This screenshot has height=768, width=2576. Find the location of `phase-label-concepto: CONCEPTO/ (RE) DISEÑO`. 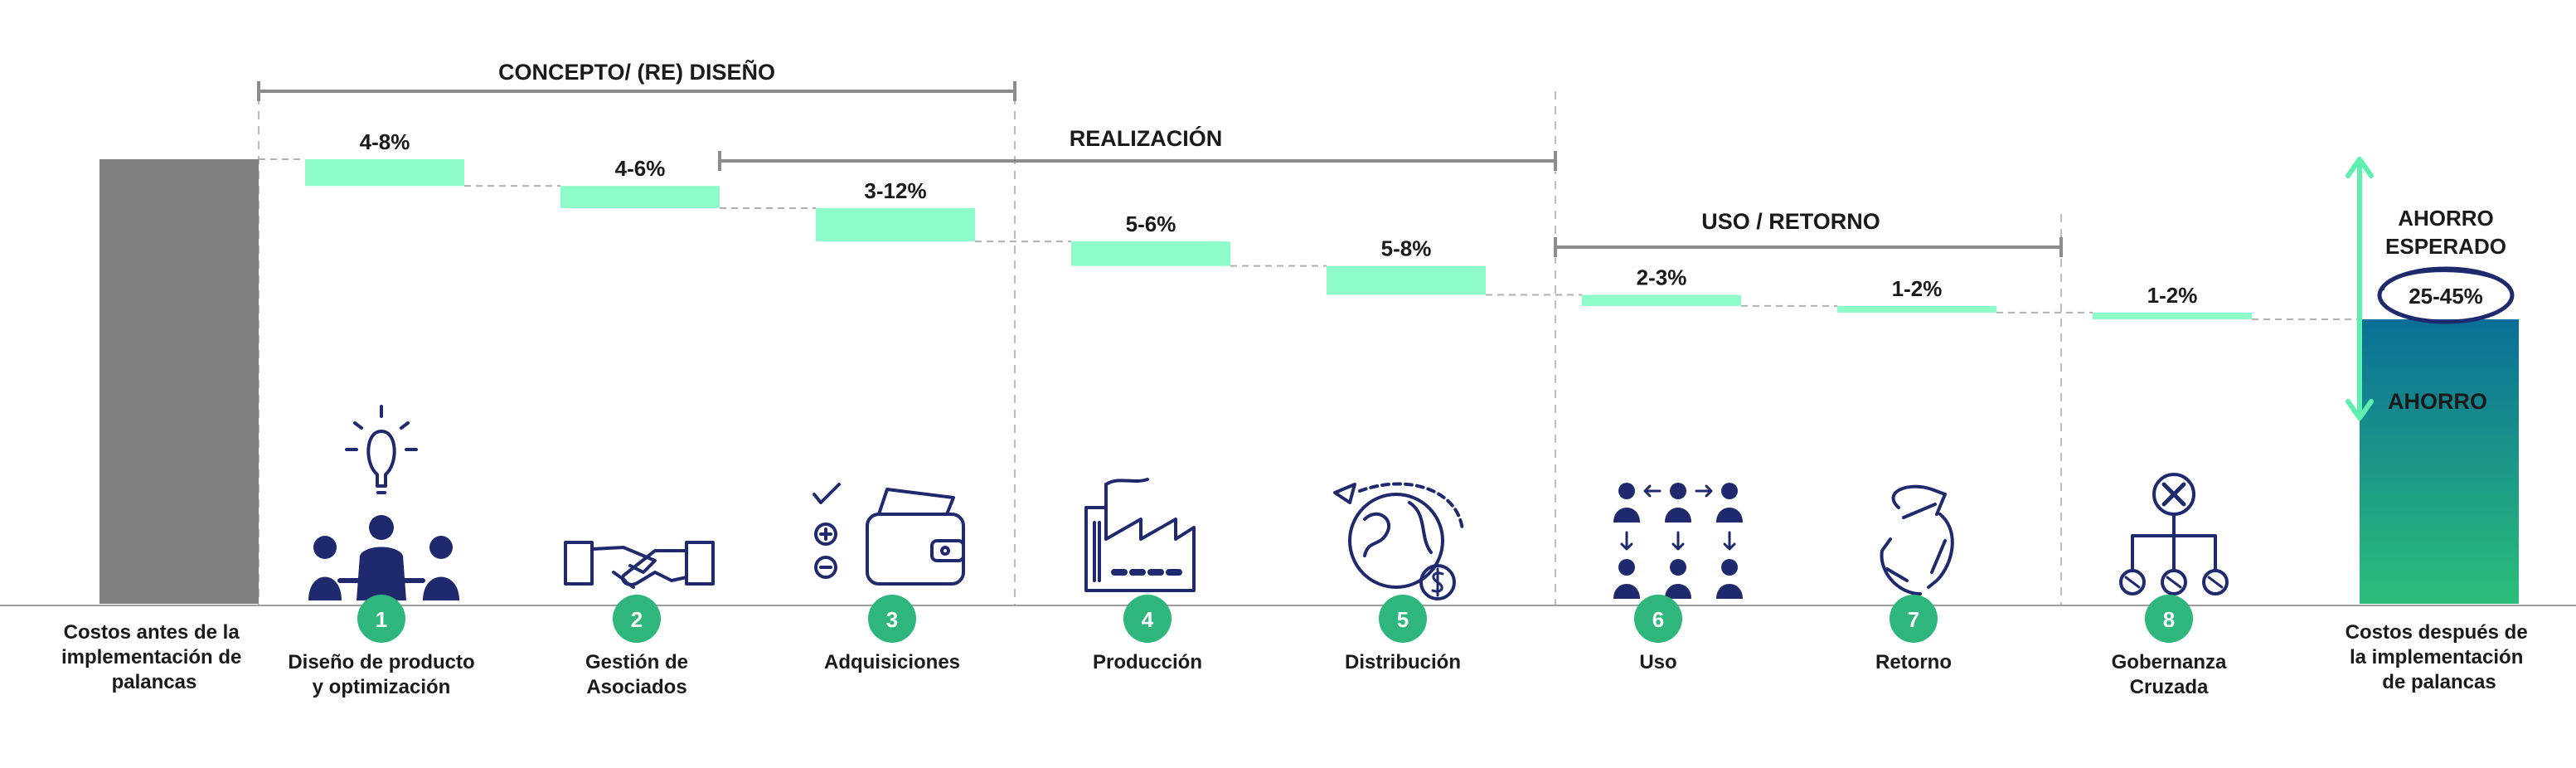

phase-label-concepto: CONCEPTO/ (RE) DISEÑO is located at coordinates (636, 72).